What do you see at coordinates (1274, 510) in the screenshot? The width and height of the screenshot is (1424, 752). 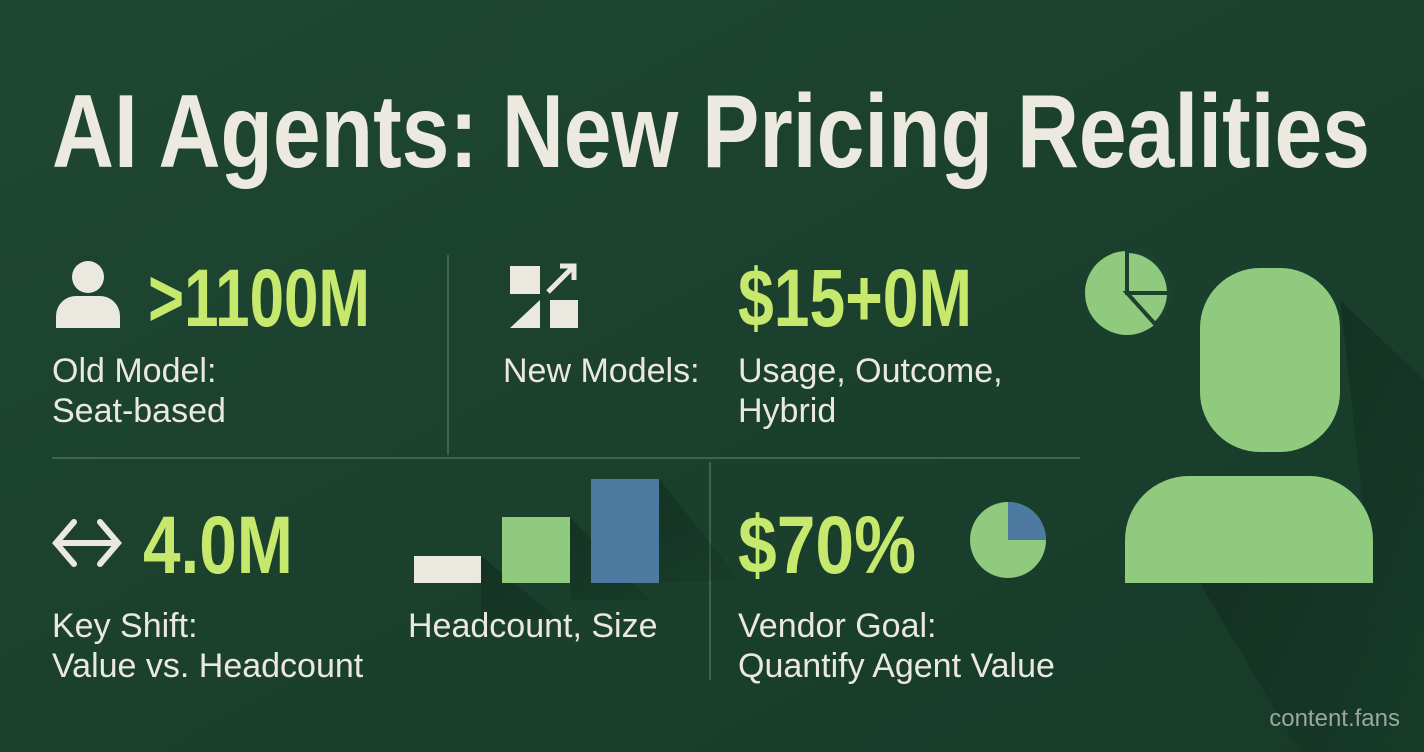 I see `person-graphic` at bounding box center [1274, 510].